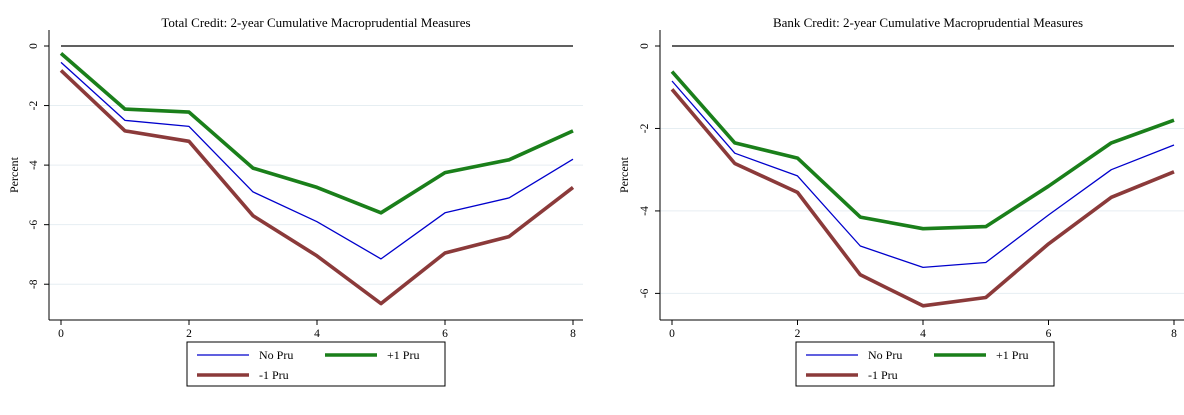 The width and height of the screenshot is (1184, 415). Describe the element at coordinates (34, 284) in the screenshot. I see `y-tick-label: -8` at that location.